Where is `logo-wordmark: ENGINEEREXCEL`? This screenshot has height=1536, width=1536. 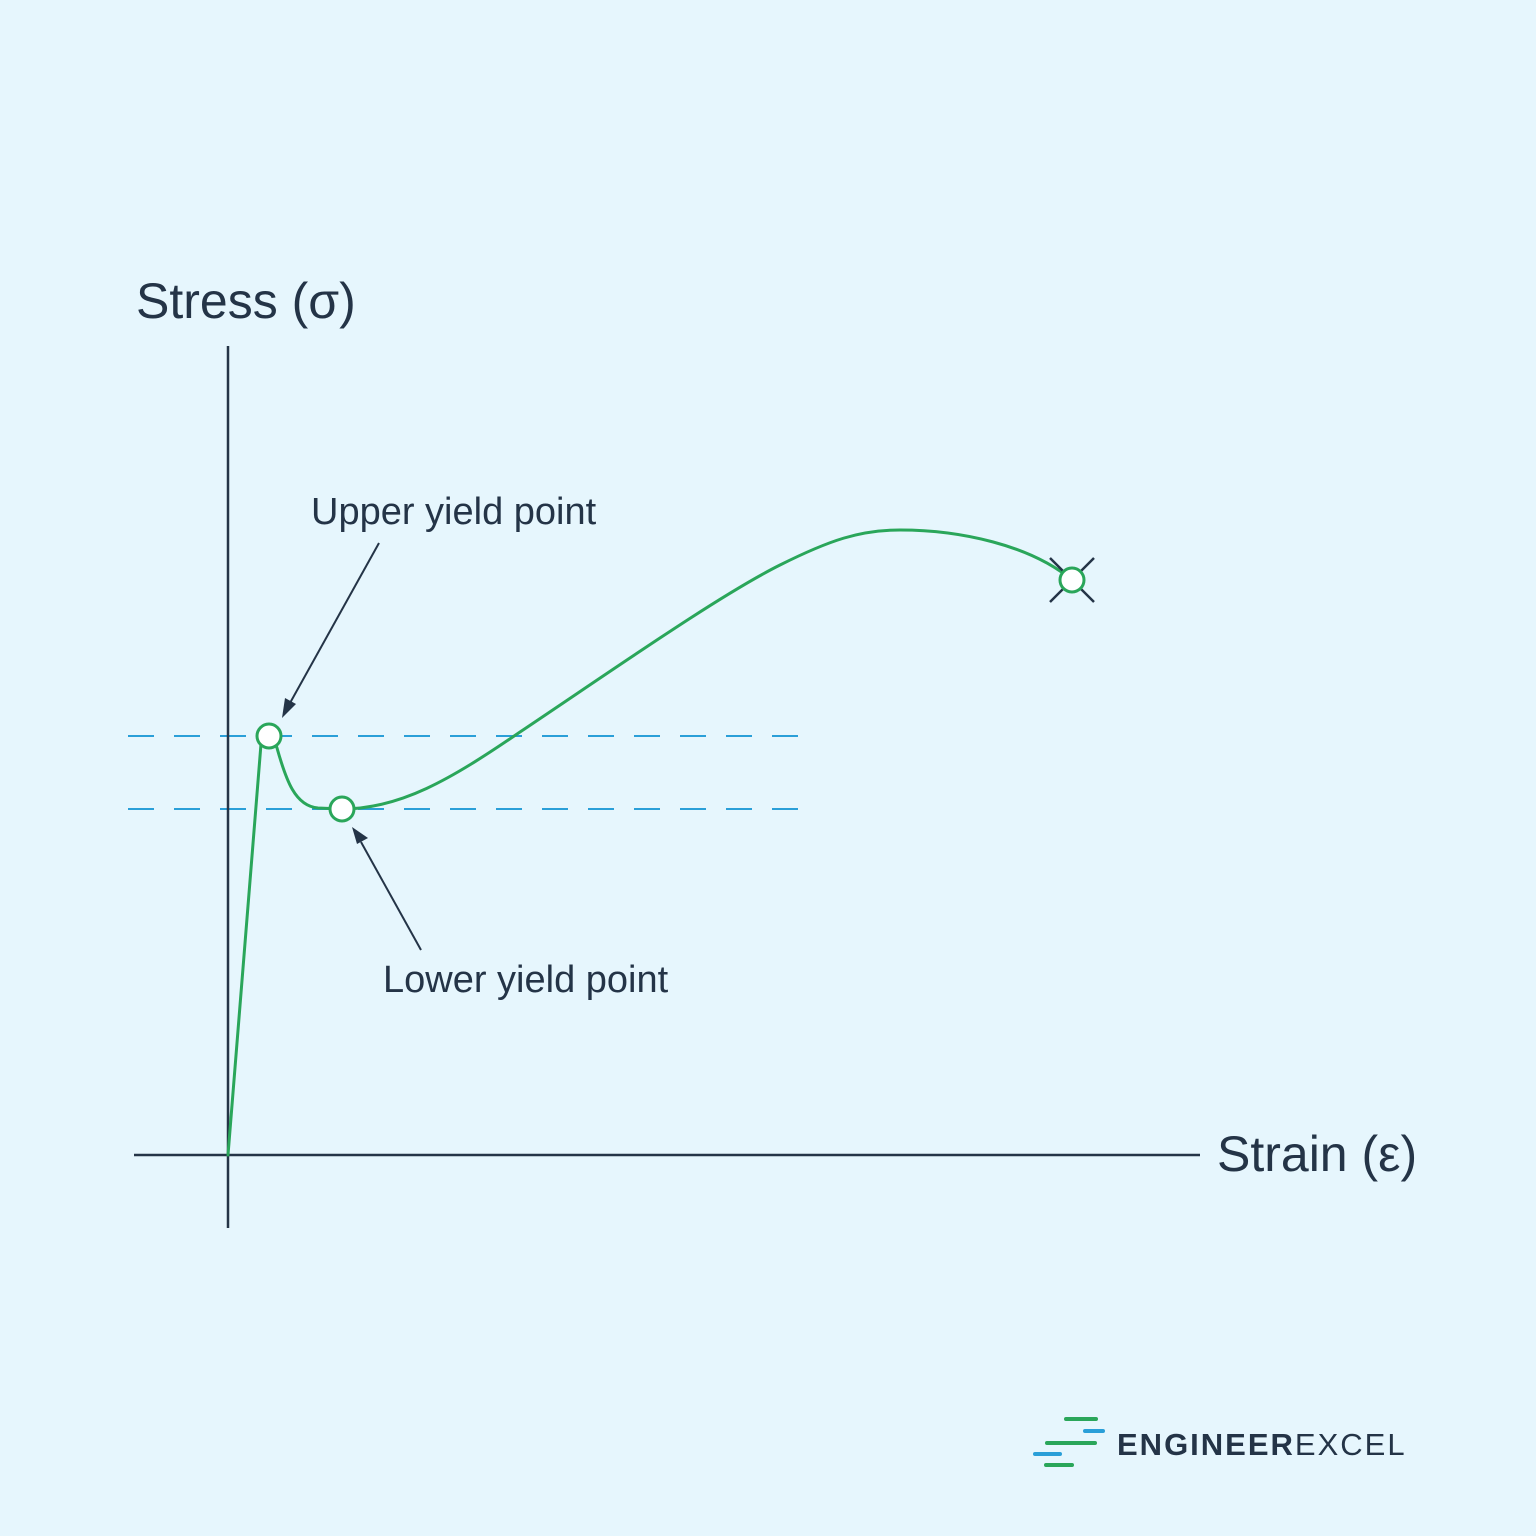 logo-wordmark: ENGINEEREXCEL is located at coordinates (1262, 1444).